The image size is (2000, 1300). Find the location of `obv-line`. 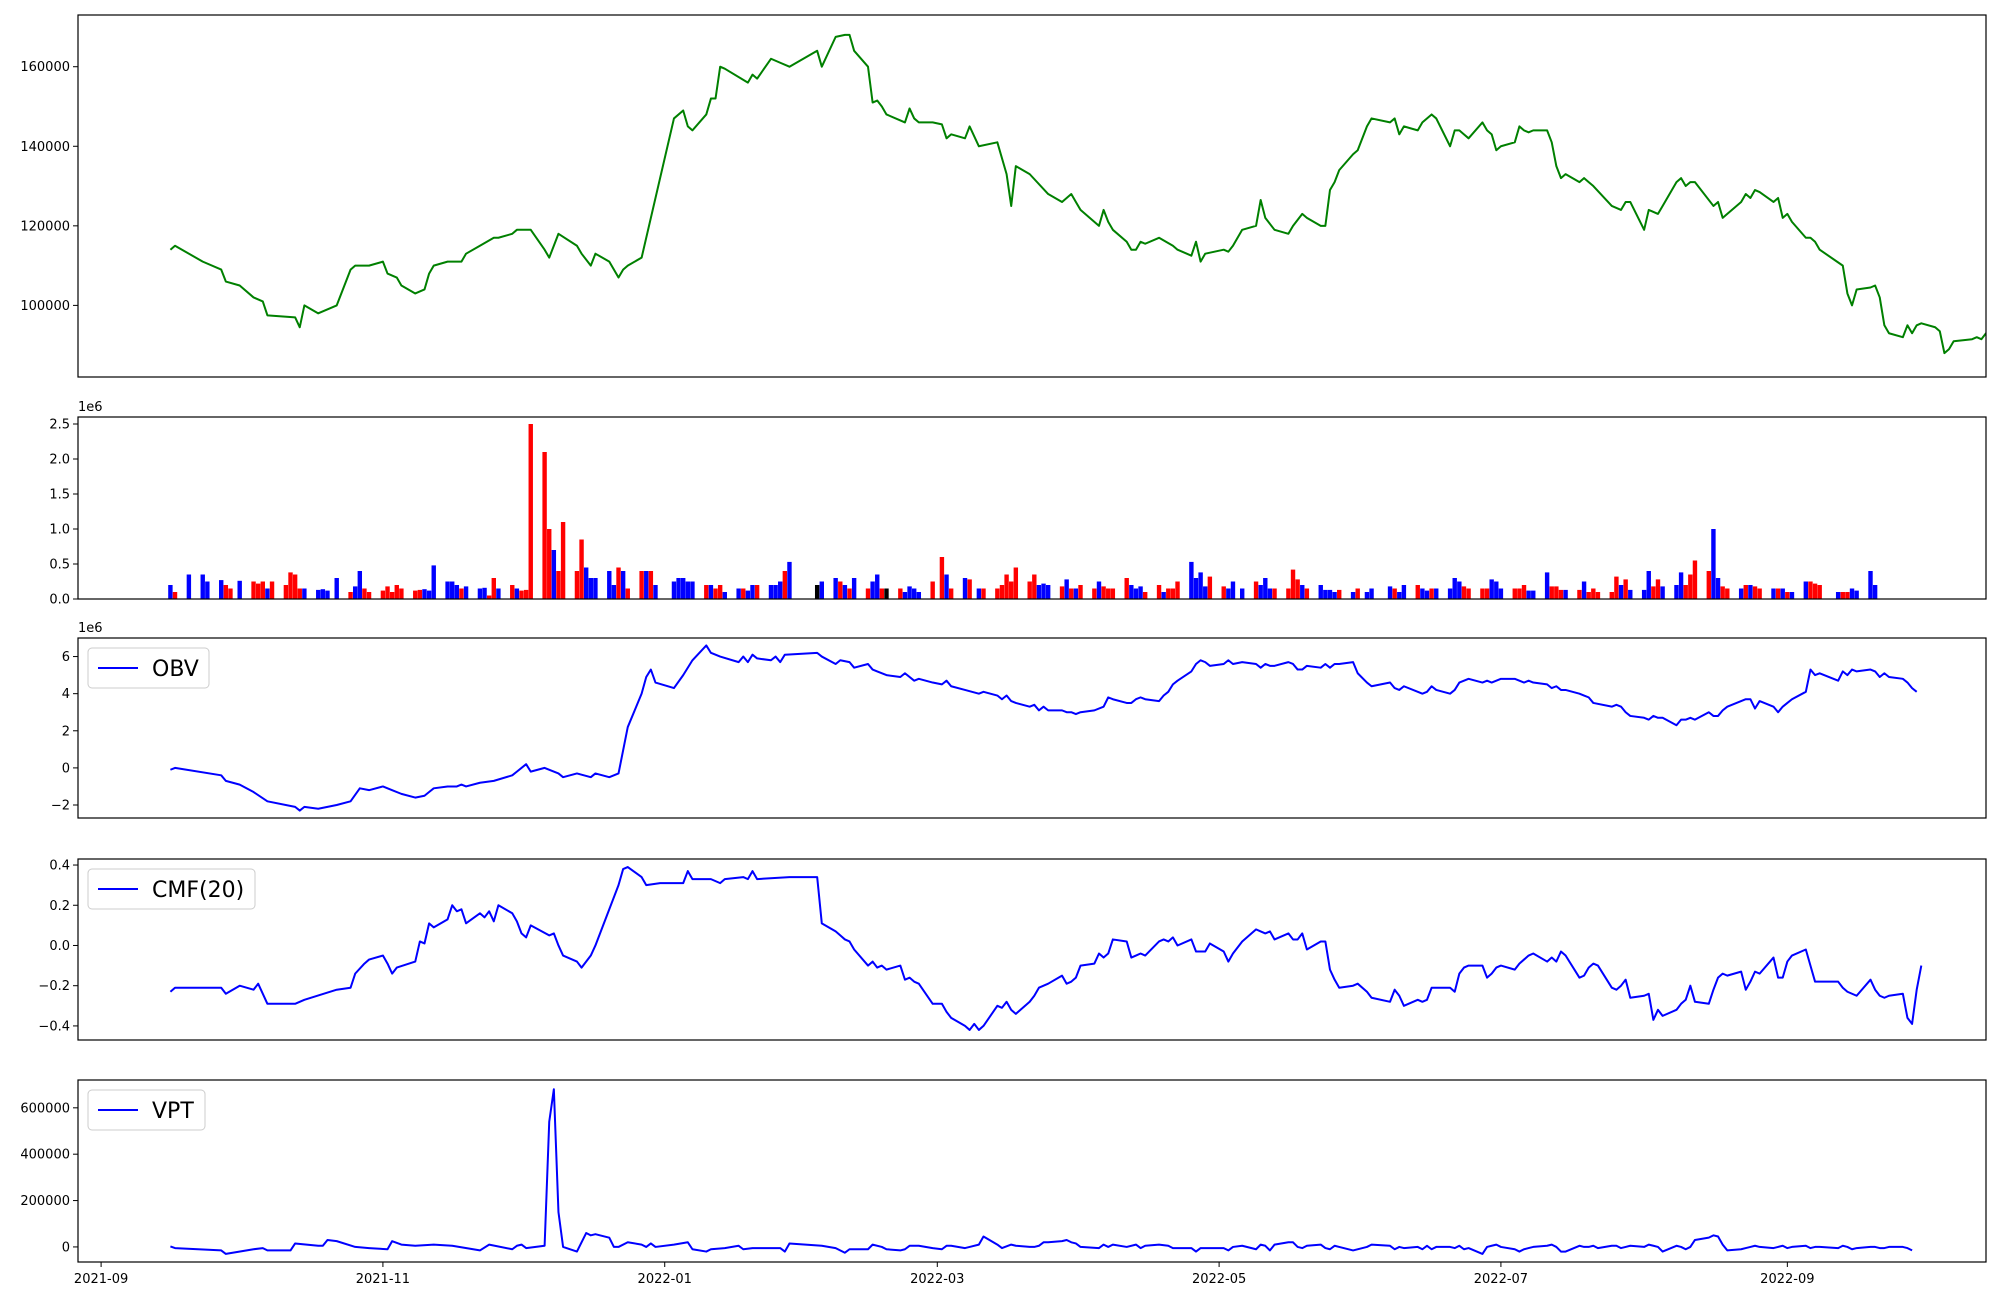

obv-line is located at coordinates (1044, 728).